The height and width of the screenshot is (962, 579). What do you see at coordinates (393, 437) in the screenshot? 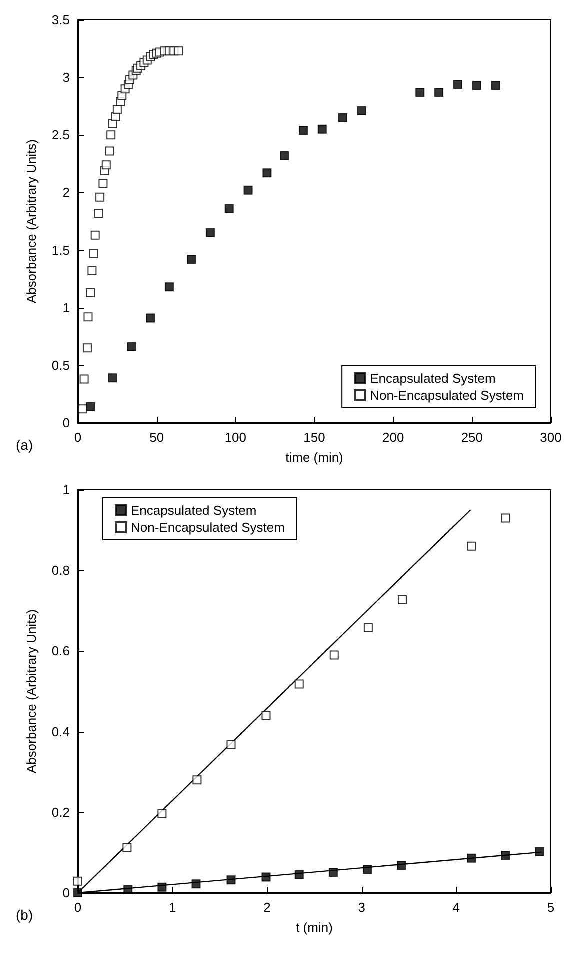
I see `x-tick-label: 200` at bounding box center [393, 437].